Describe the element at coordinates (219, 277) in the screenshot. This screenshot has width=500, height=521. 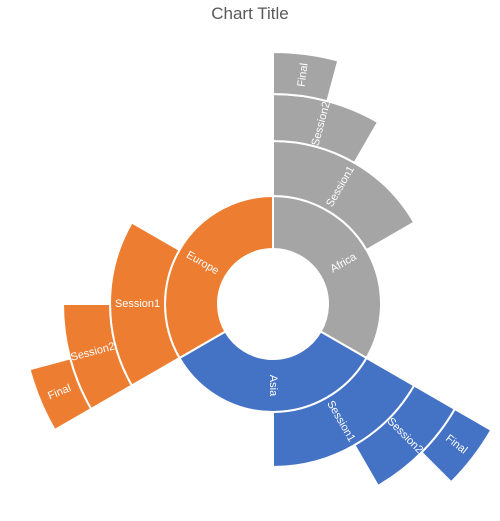
I see `segment-europe` at that location.